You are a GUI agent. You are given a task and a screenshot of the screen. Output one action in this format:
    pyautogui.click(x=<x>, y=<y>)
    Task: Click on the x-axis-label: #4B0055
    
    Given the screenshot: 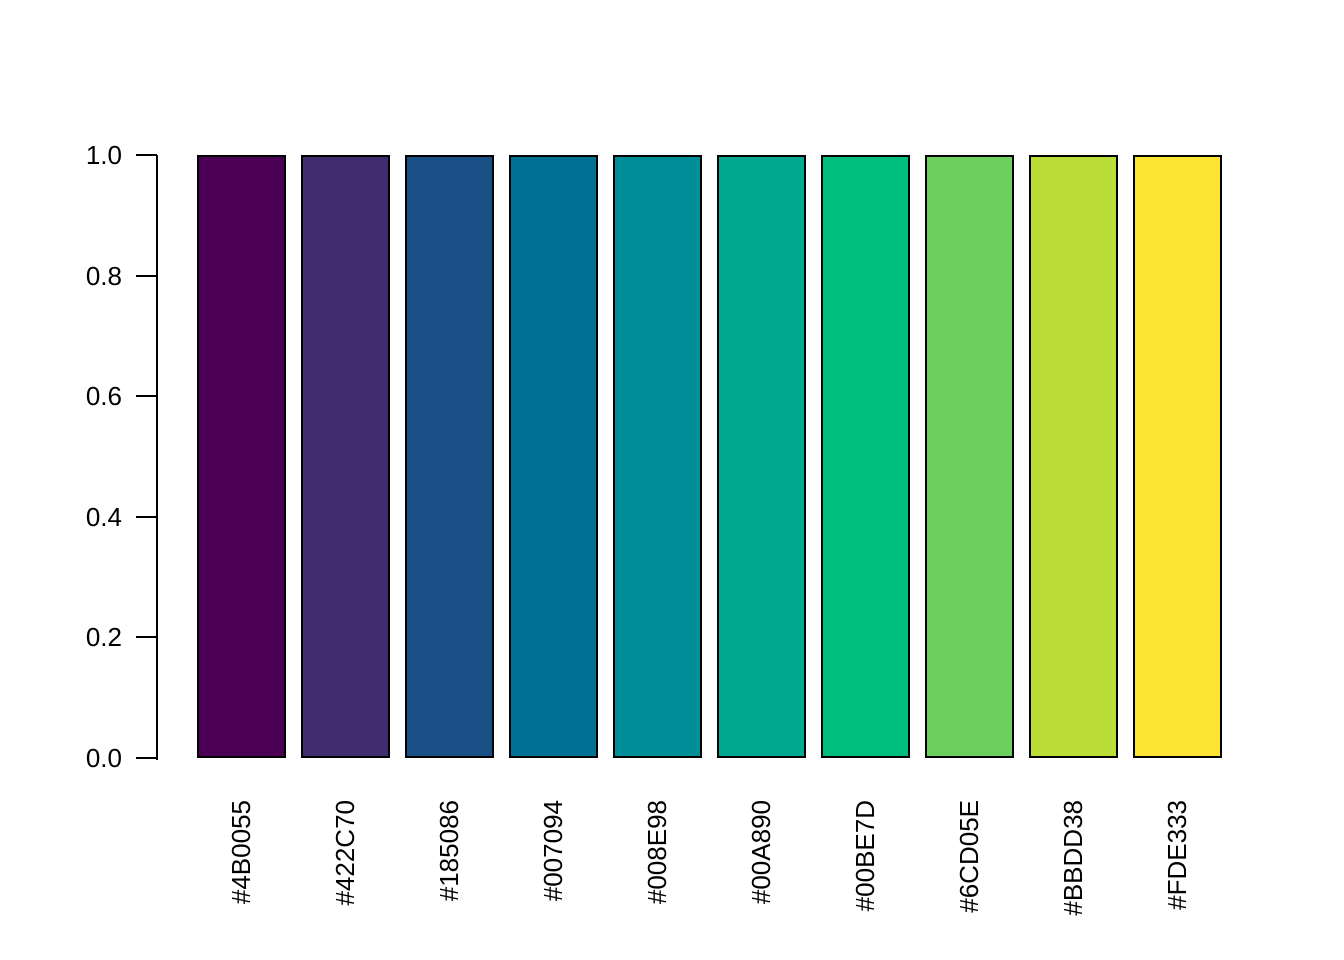 What is the action you would take?
    pyautogui.click(x=241, y=852)
    